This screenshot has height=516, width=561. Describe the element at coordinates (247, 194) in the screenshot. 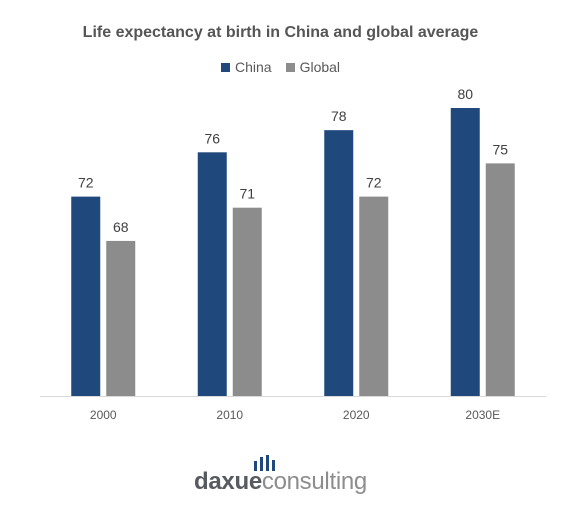

I see `data-label-global-2010: 71` at that location.